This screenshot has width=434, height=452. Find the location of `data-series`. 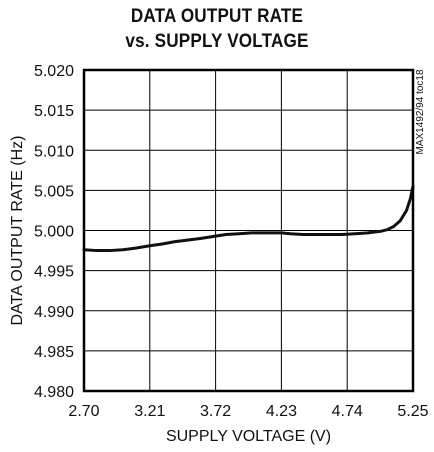

data-series is located at coordinates (248, 218).